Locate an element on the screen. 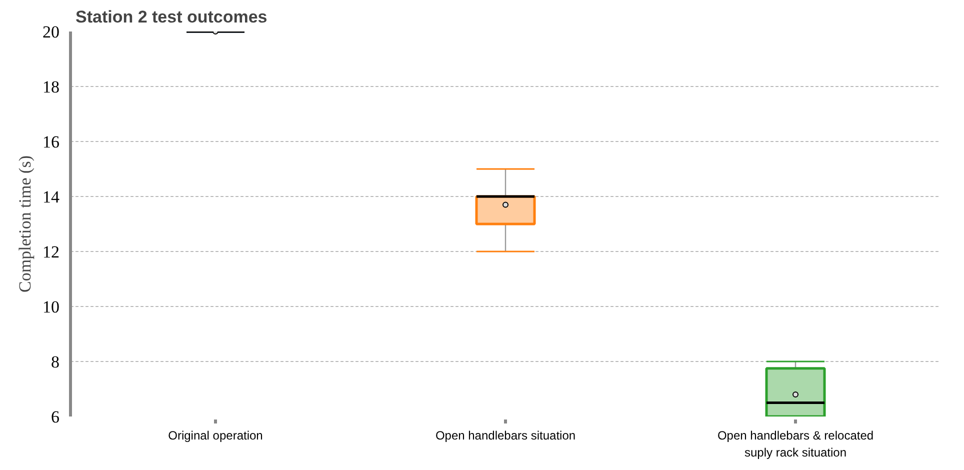  x-tick-label: Original operation is located at coordinates (215, 435).